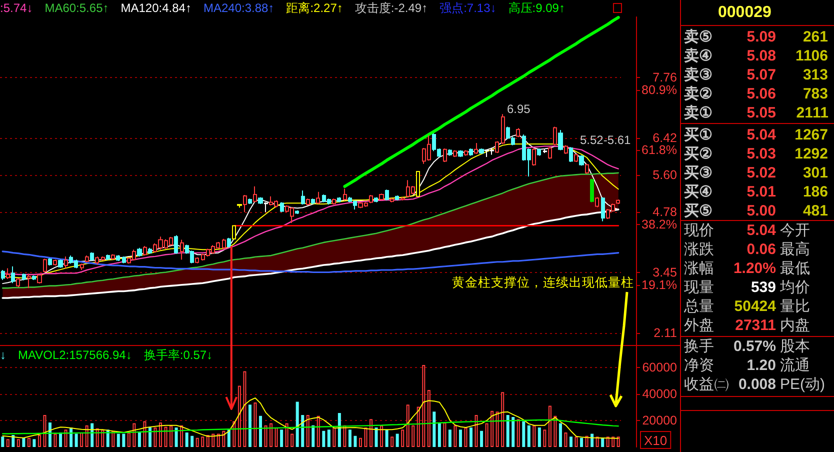 The image size is (834, 452). I want to click on text: MA120:4.84↑, so click(156, 8).